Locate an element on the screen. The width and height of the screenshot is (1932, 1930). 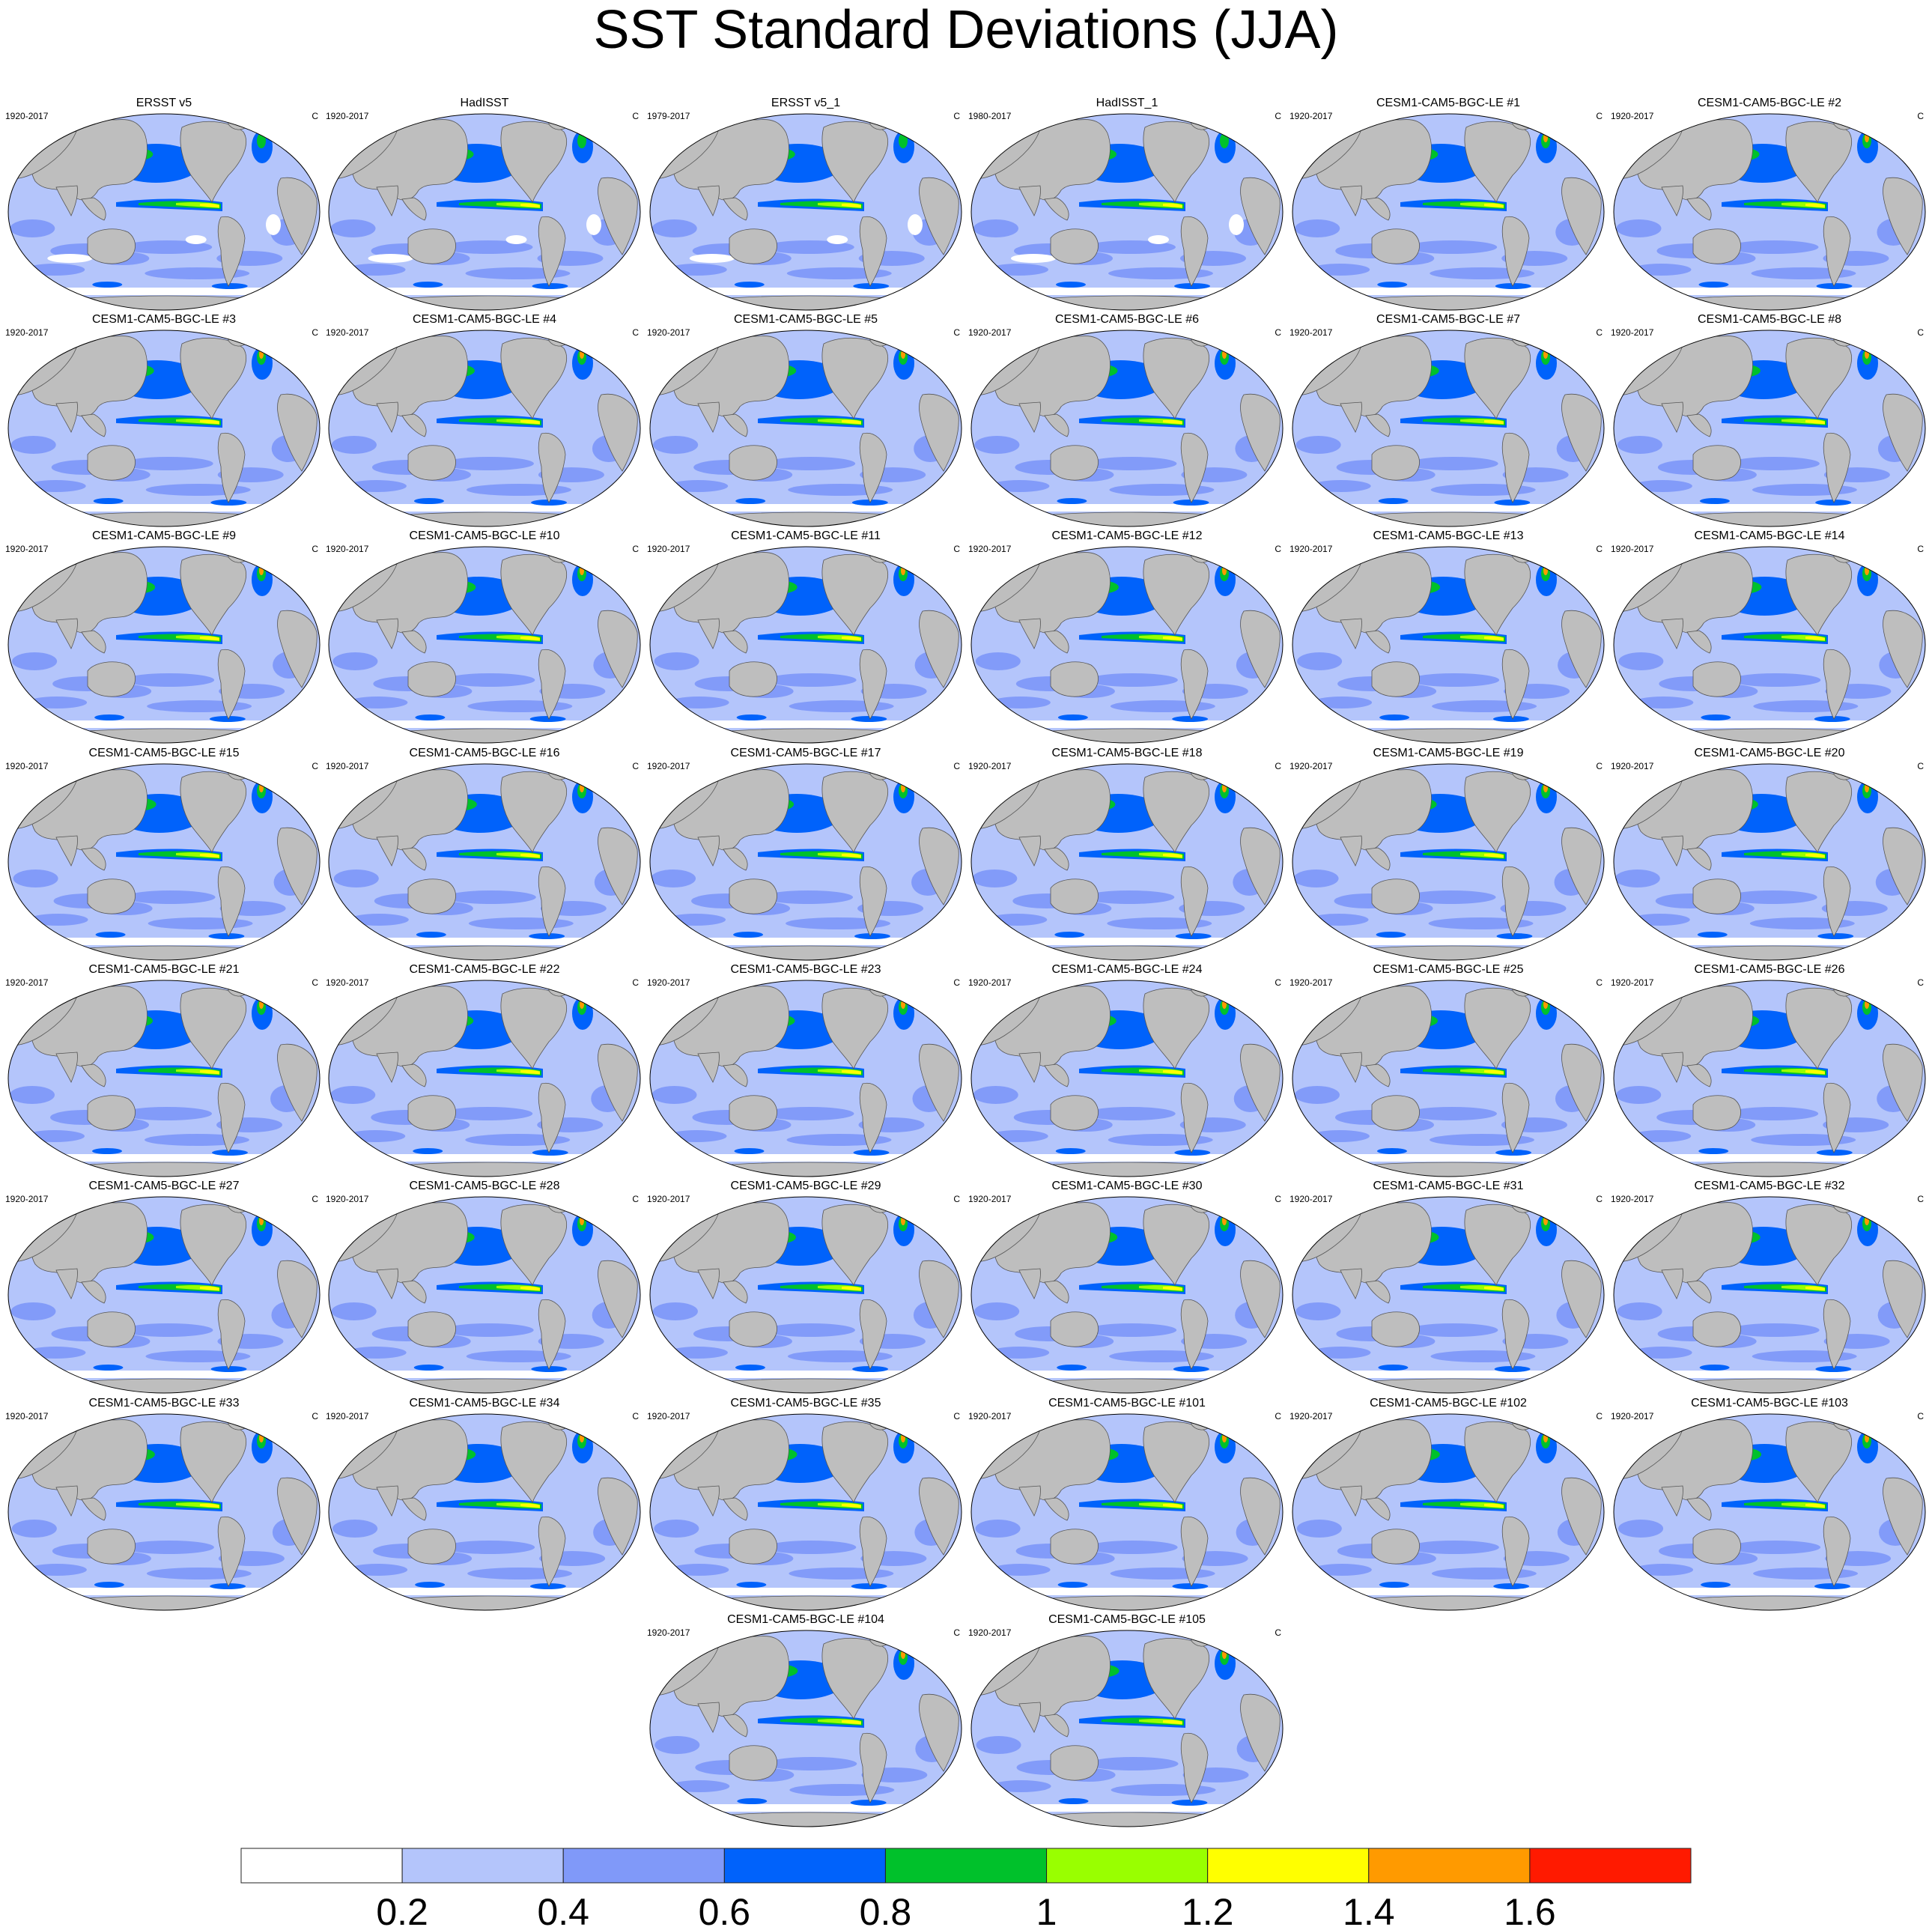
panel-title: CESM1-CAM5-BGC-LE #35 is located at coordinates (805, 1403).